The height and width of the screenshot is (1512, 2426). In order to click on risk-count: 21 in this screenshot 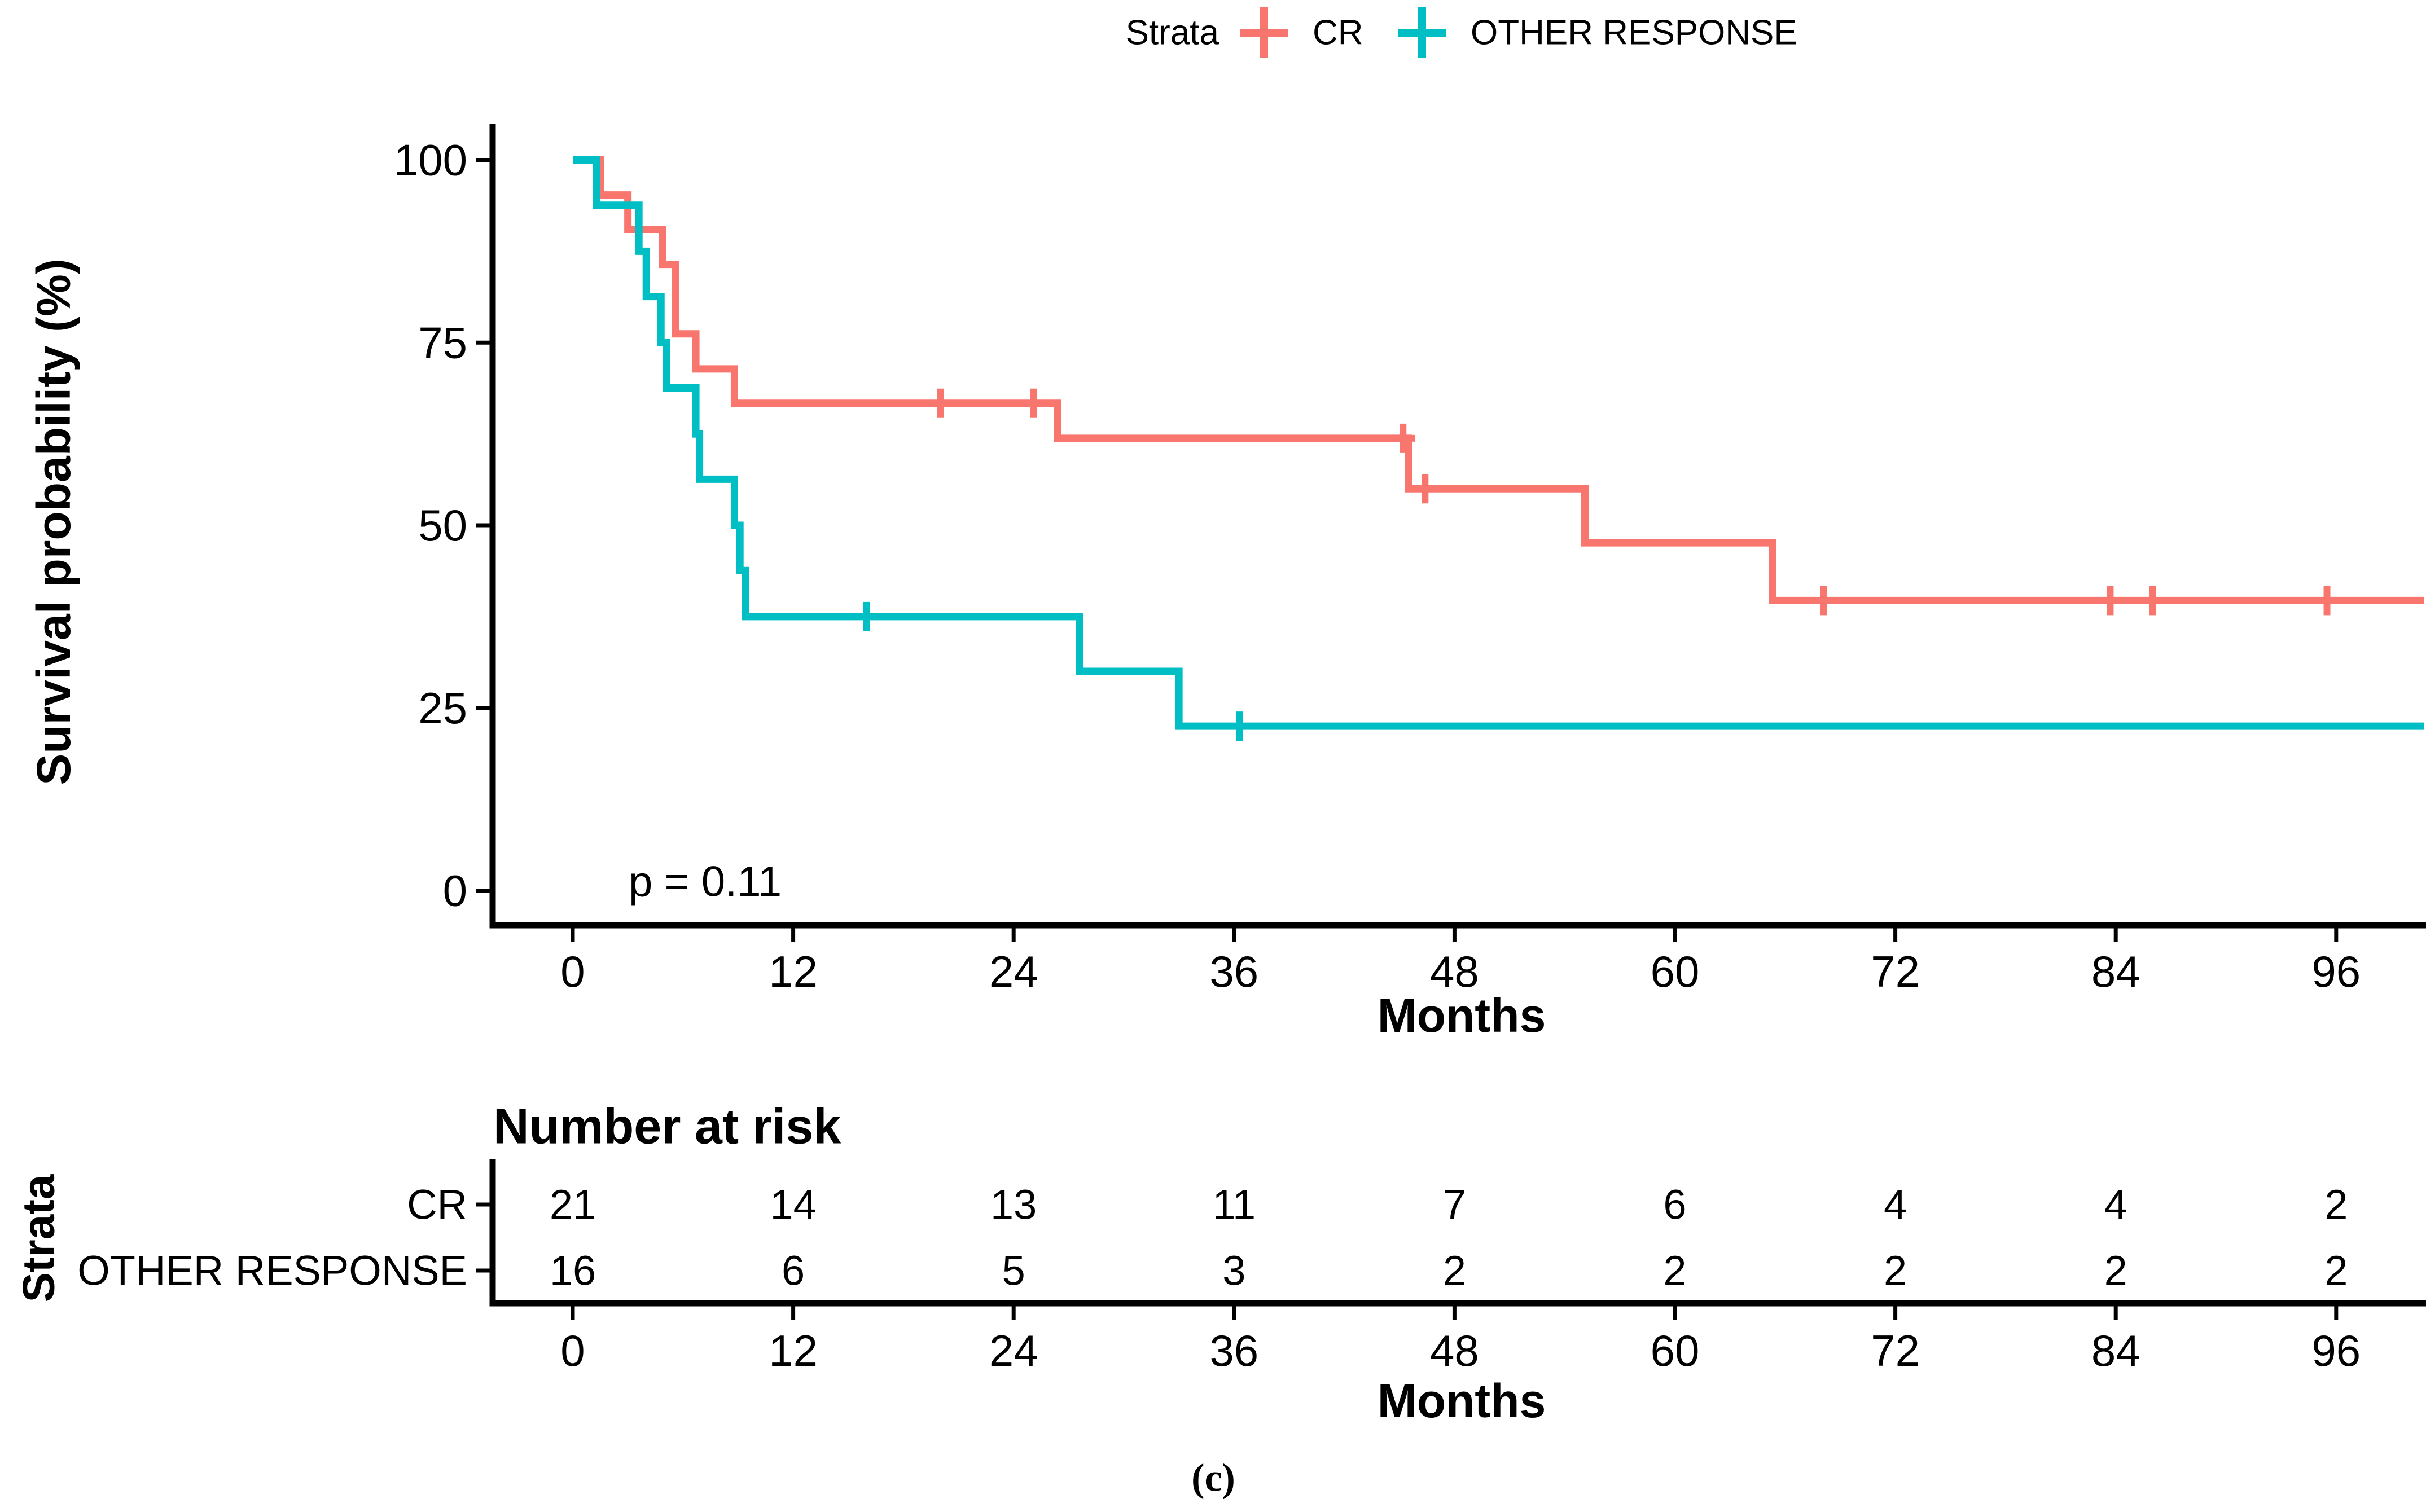, I will do `click(573, 1205)`.